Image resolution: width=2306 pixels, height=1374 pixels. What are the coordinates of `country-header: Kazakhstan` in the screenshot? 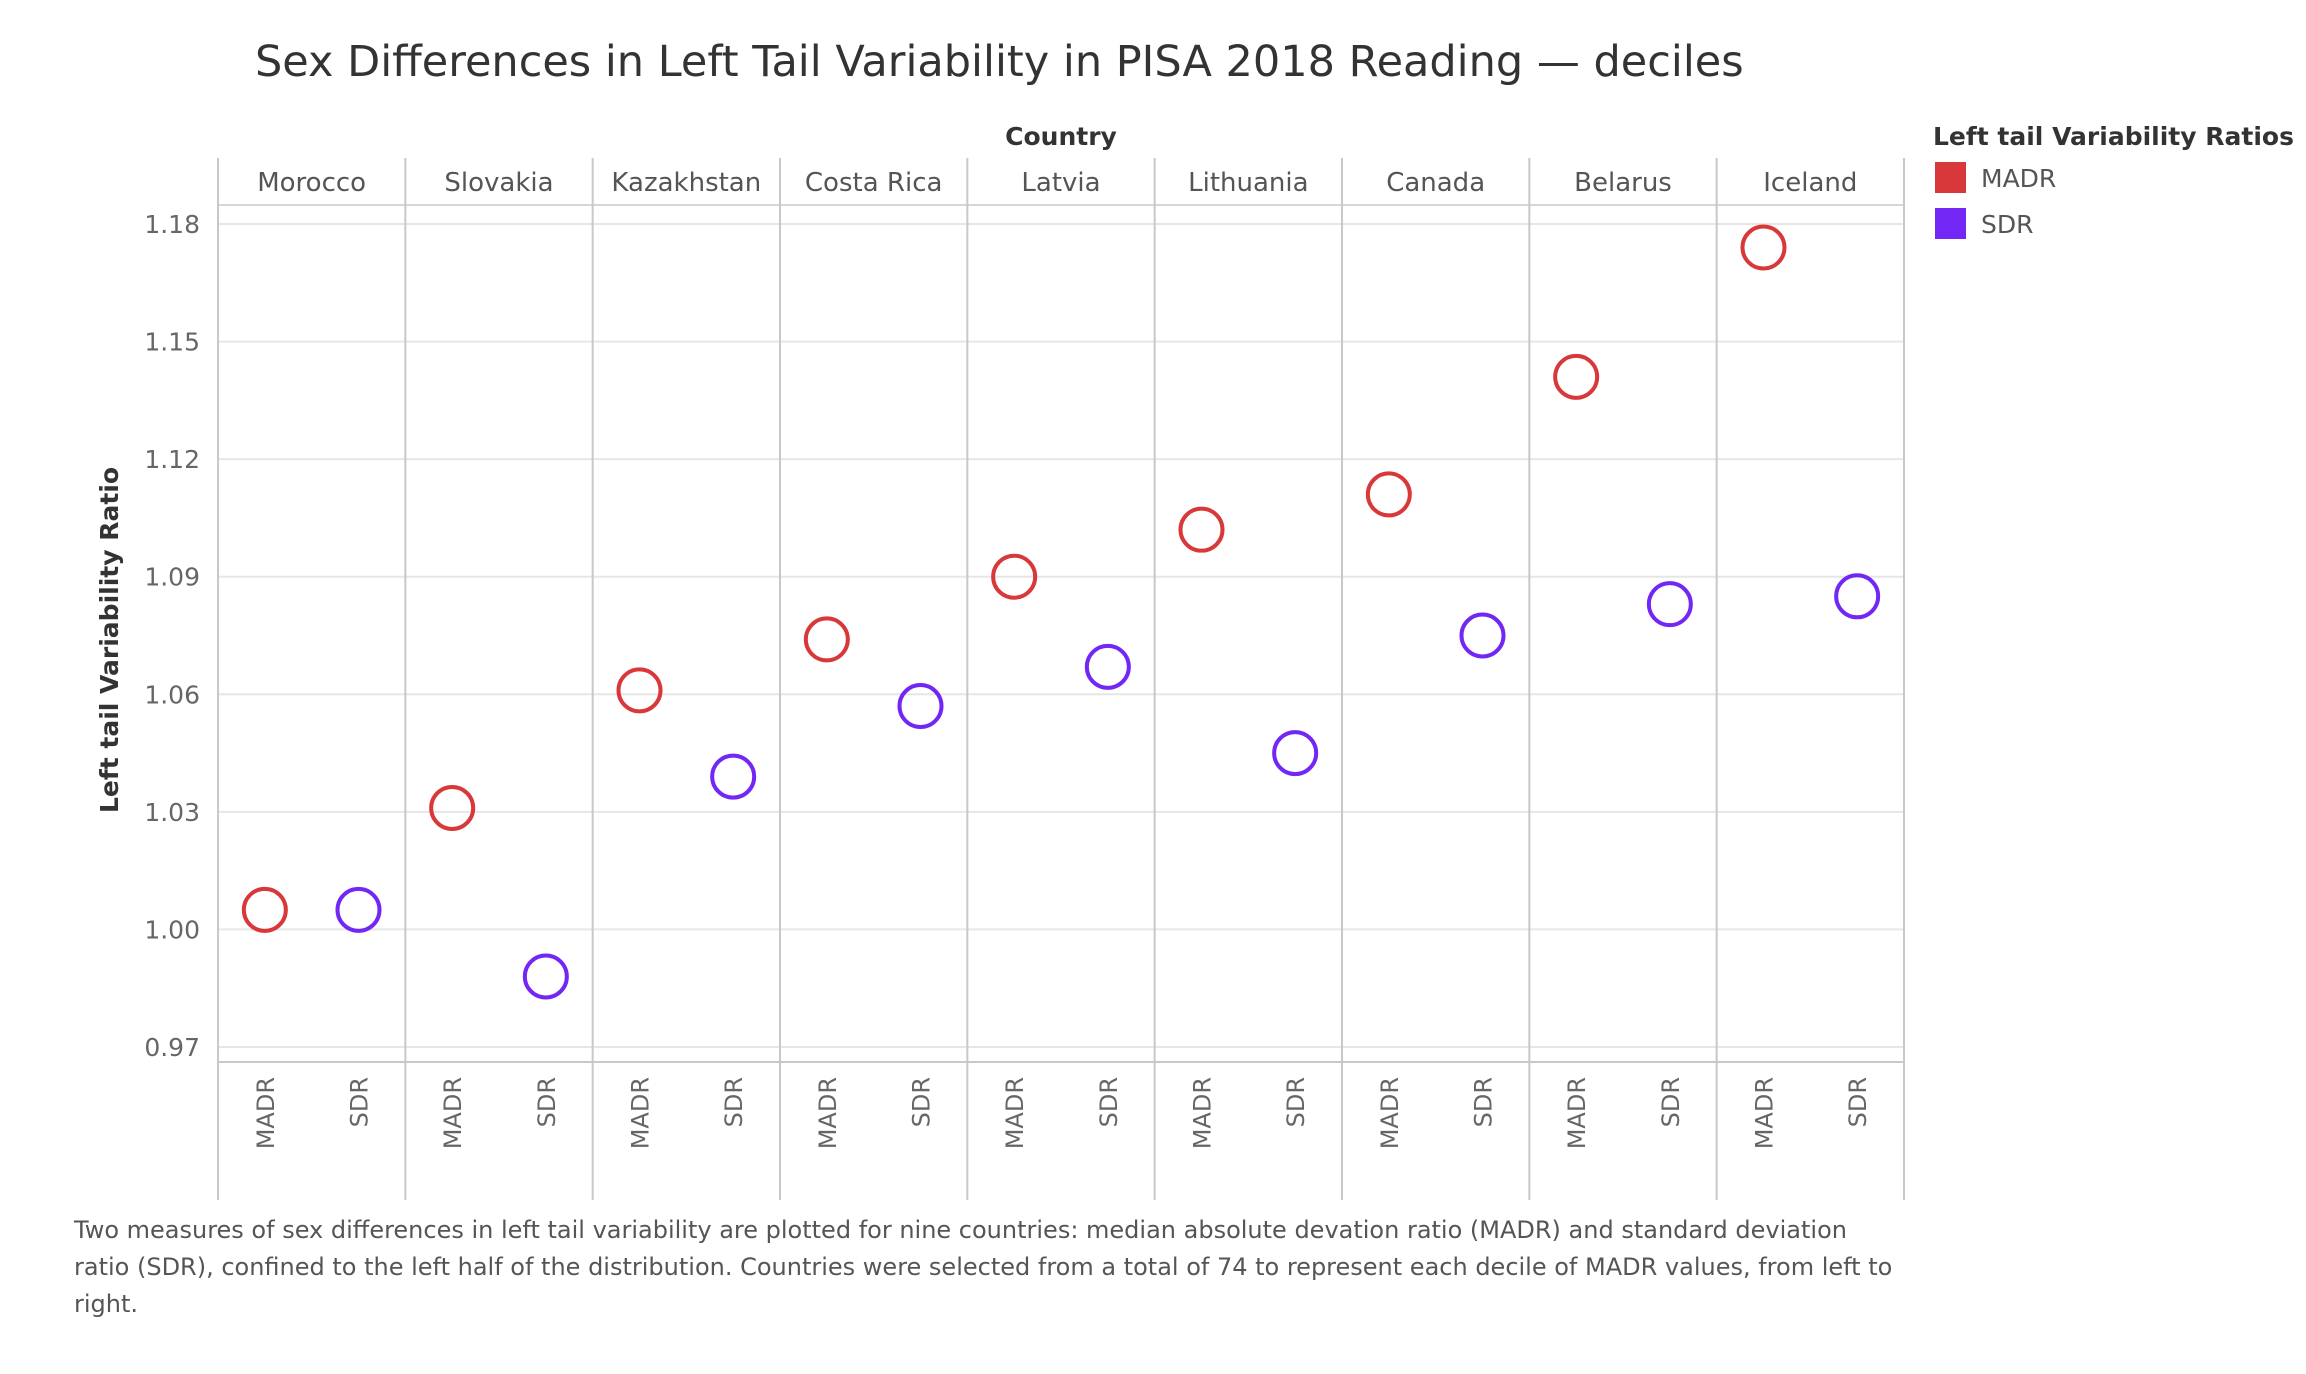 It's located at (686, 183).